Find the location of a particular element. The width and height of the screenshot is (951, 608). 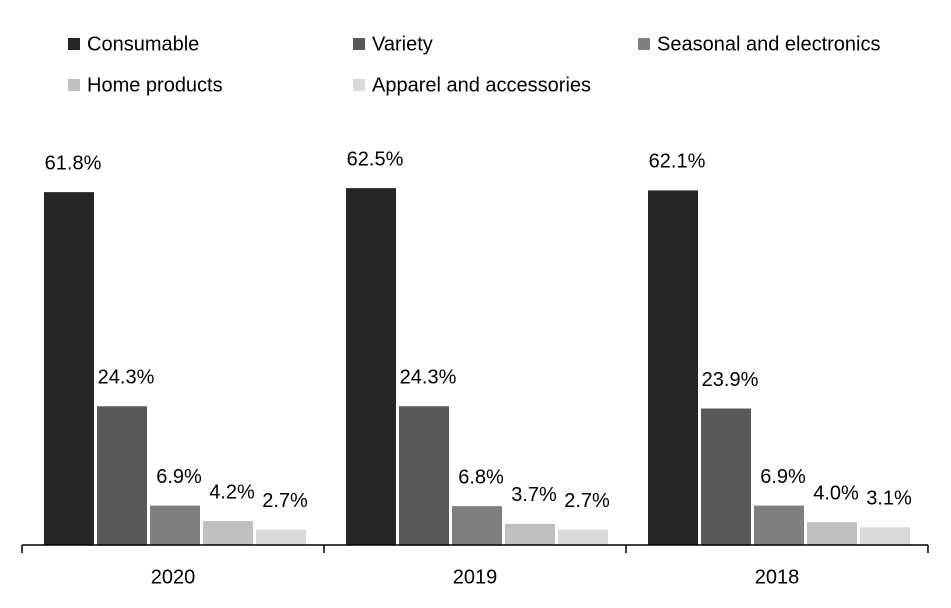

x-tick-label: 2020 is located at coordinates (173, 577).